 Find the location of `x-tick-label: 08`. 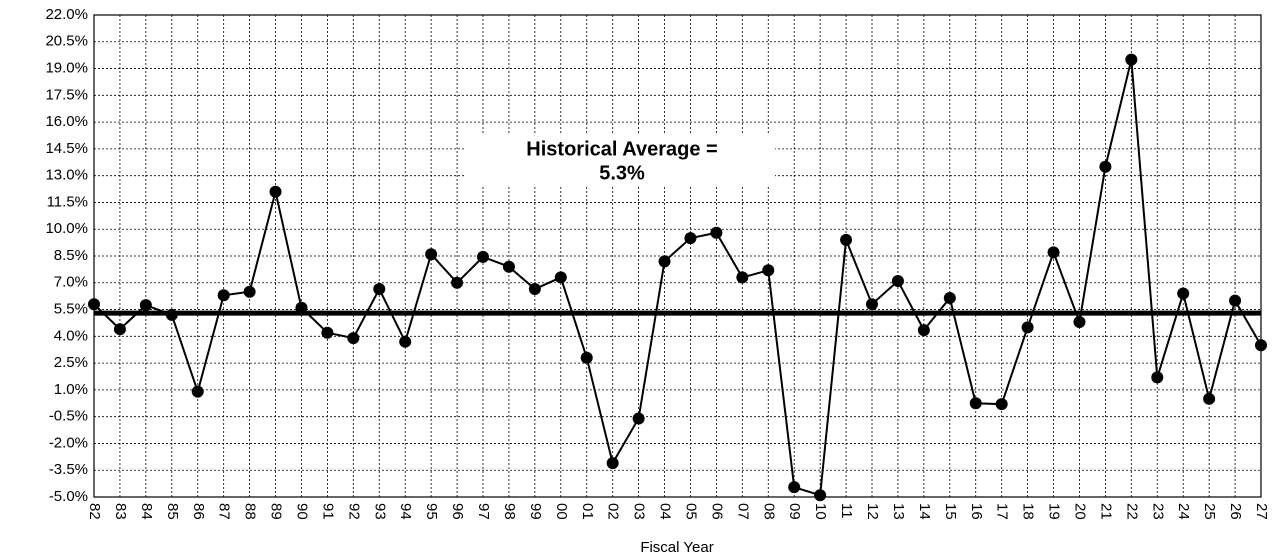

x-tick-label: 08 is located at coordinates (768, 511).